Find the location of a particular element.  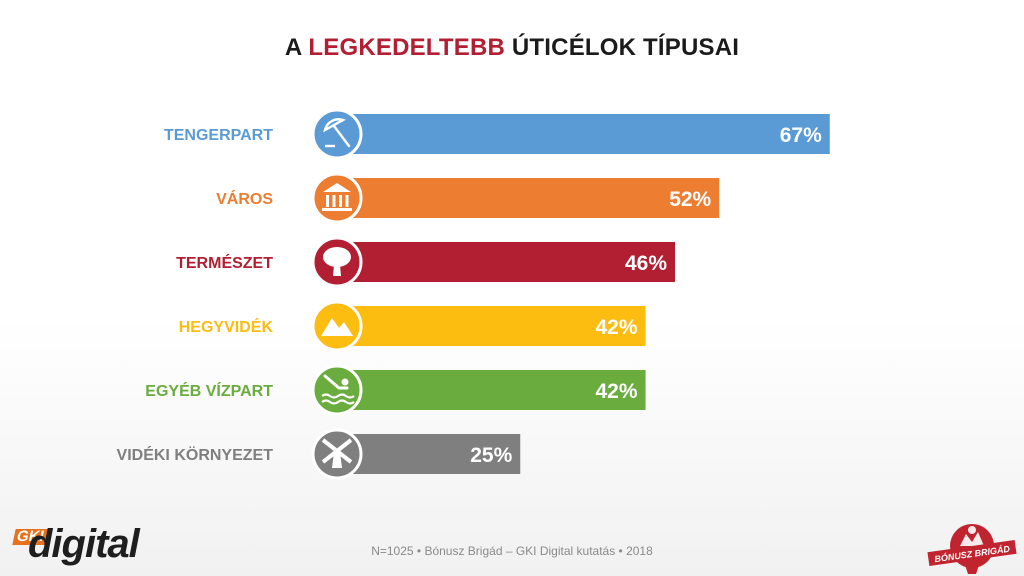

windmill-icon is located at coordinates (337, 454).